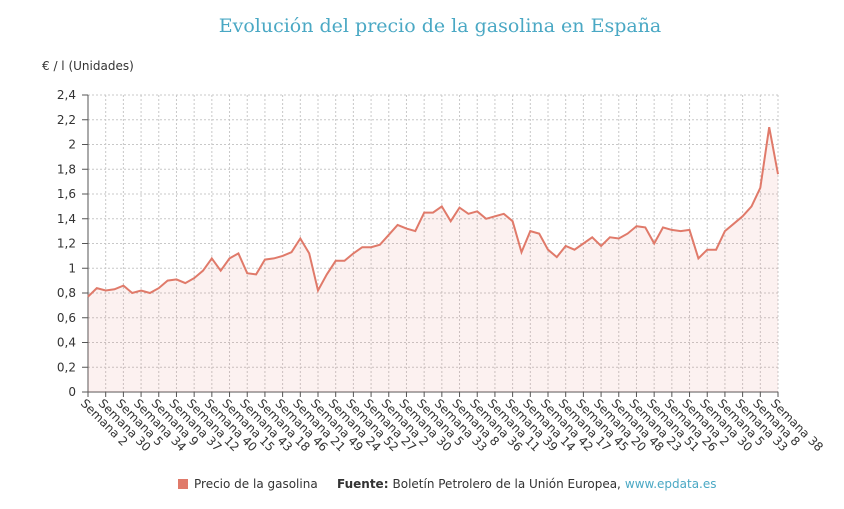 The height and width of the screenshot is (509, 844). I want to click on y-tick-label: 1,4, so click(66, 219).